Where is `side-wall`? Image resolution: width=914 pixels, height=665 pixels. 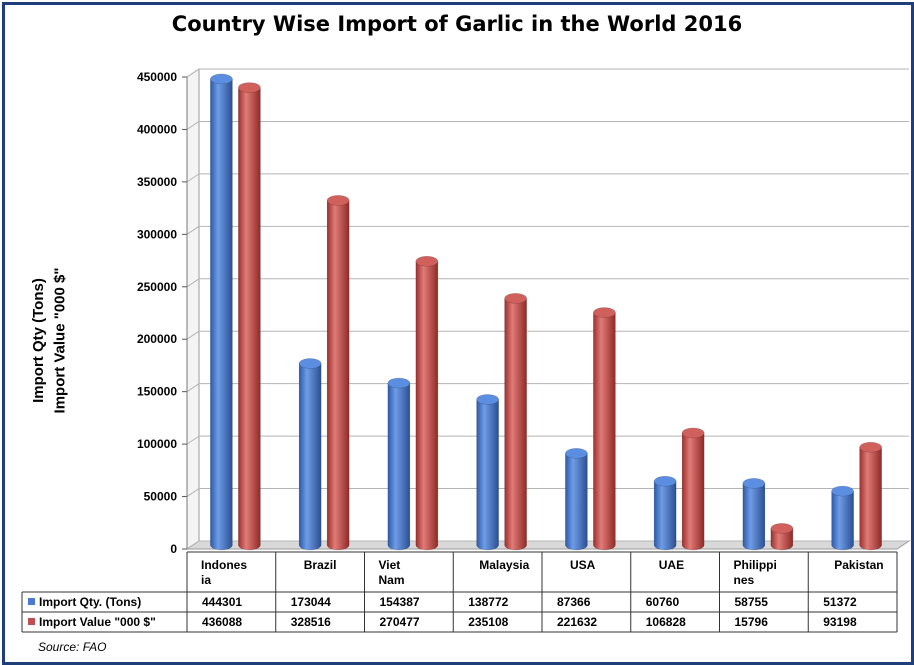 side-wall is located at coordinates (193, 309).